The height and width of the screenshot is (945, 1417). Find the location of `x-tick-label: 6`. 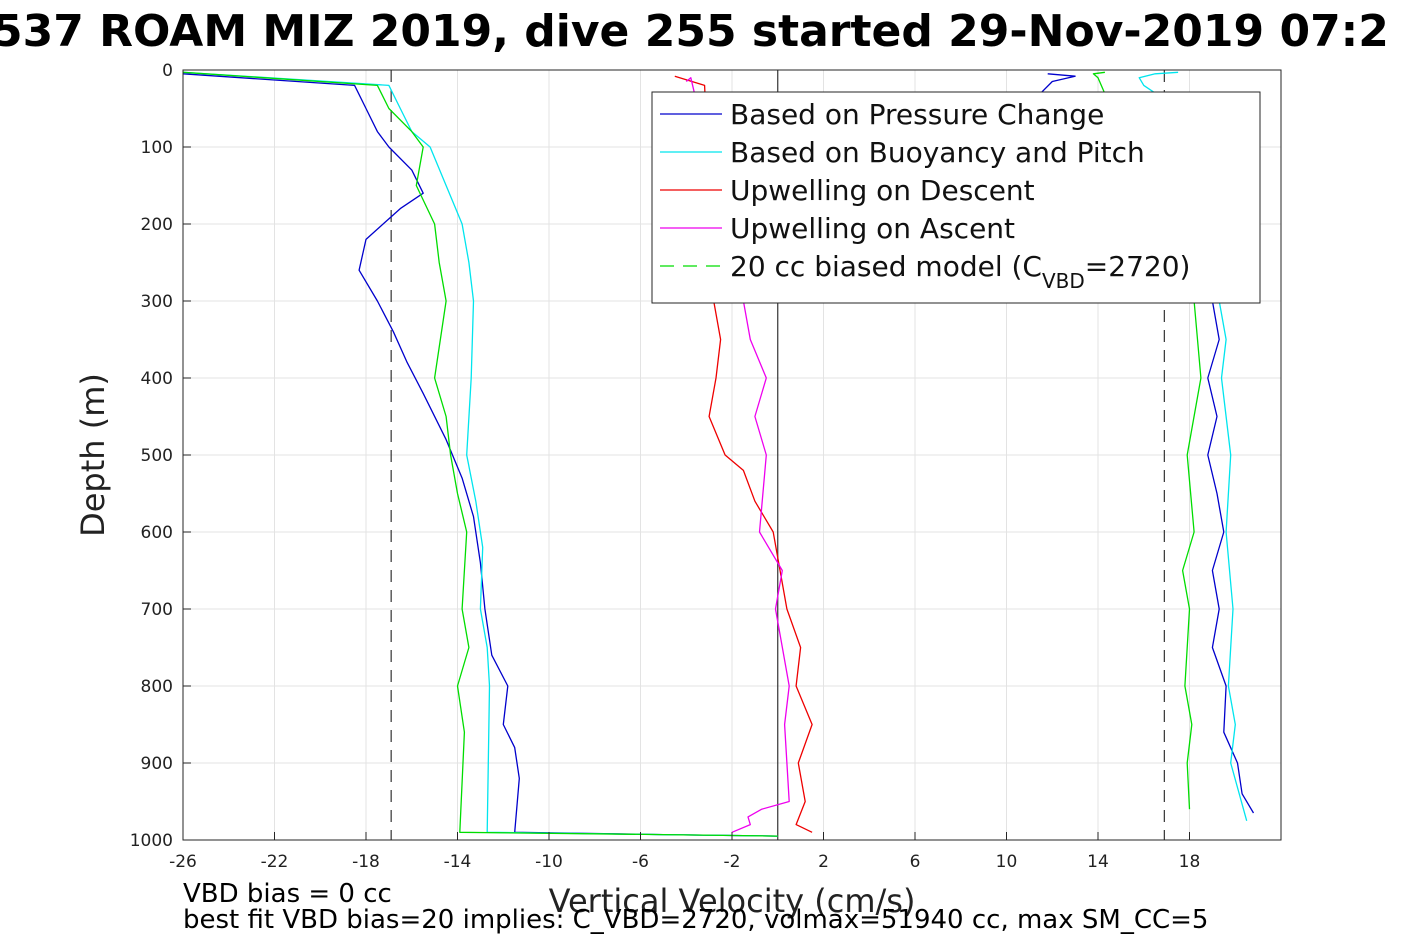

x-tick-label: 6 is located at coordinates (915, 862).